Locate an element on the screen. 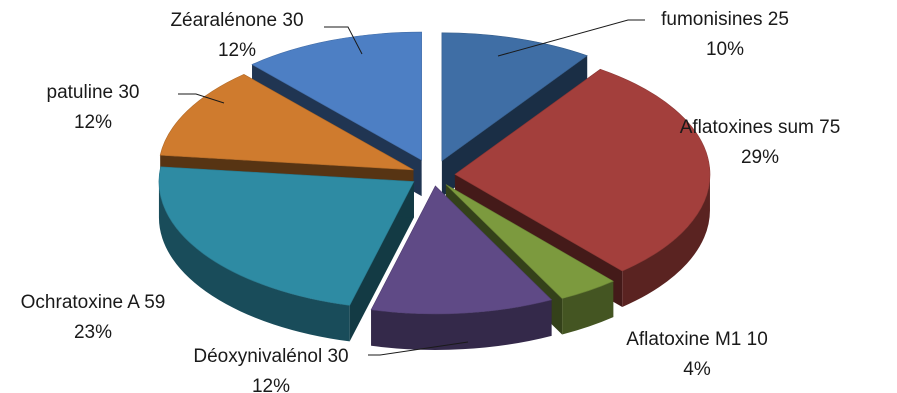 This screenshot has height=393, width=897. label-percent-aflatoxine-m1: 4% is located at coordinates (697, 369).